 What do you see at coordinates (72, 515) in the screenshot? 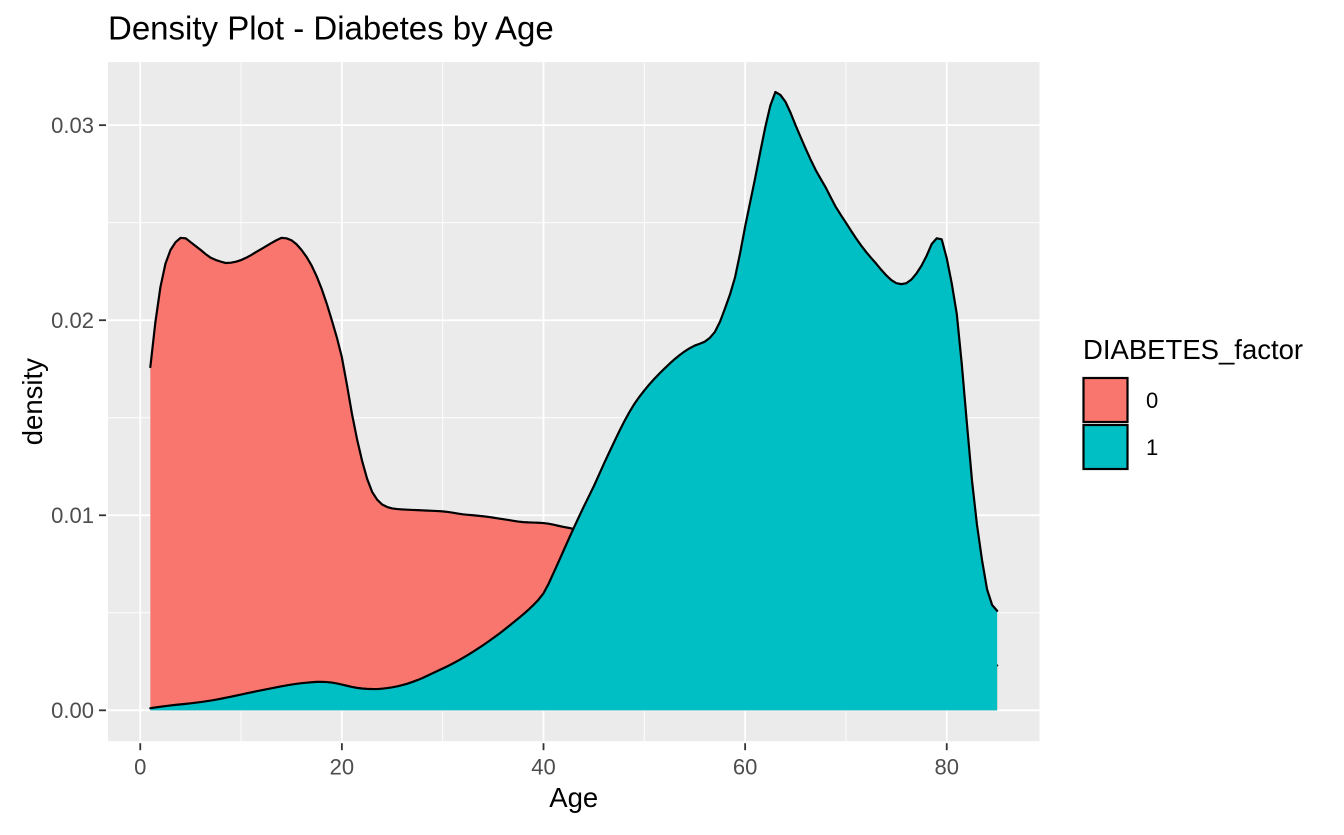
I see `y-tick-label: 0.01` at bounding box center [72, 515].